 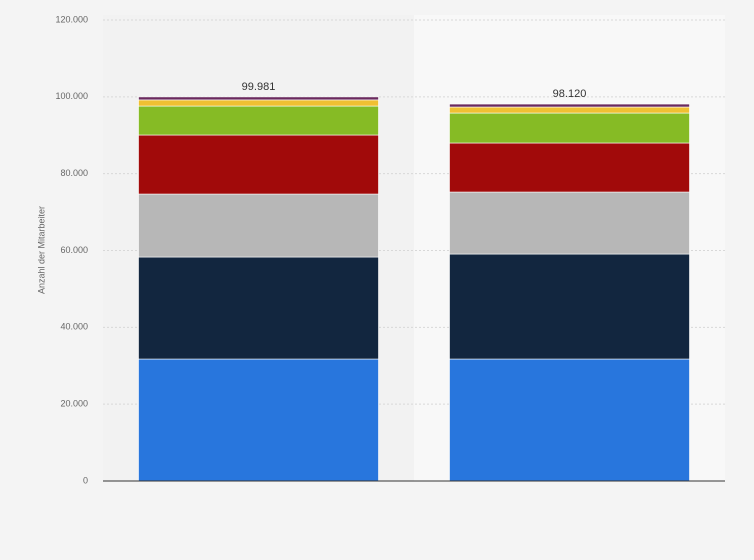 I want to click on total-label: 98.120, so click(x=570, y=94).